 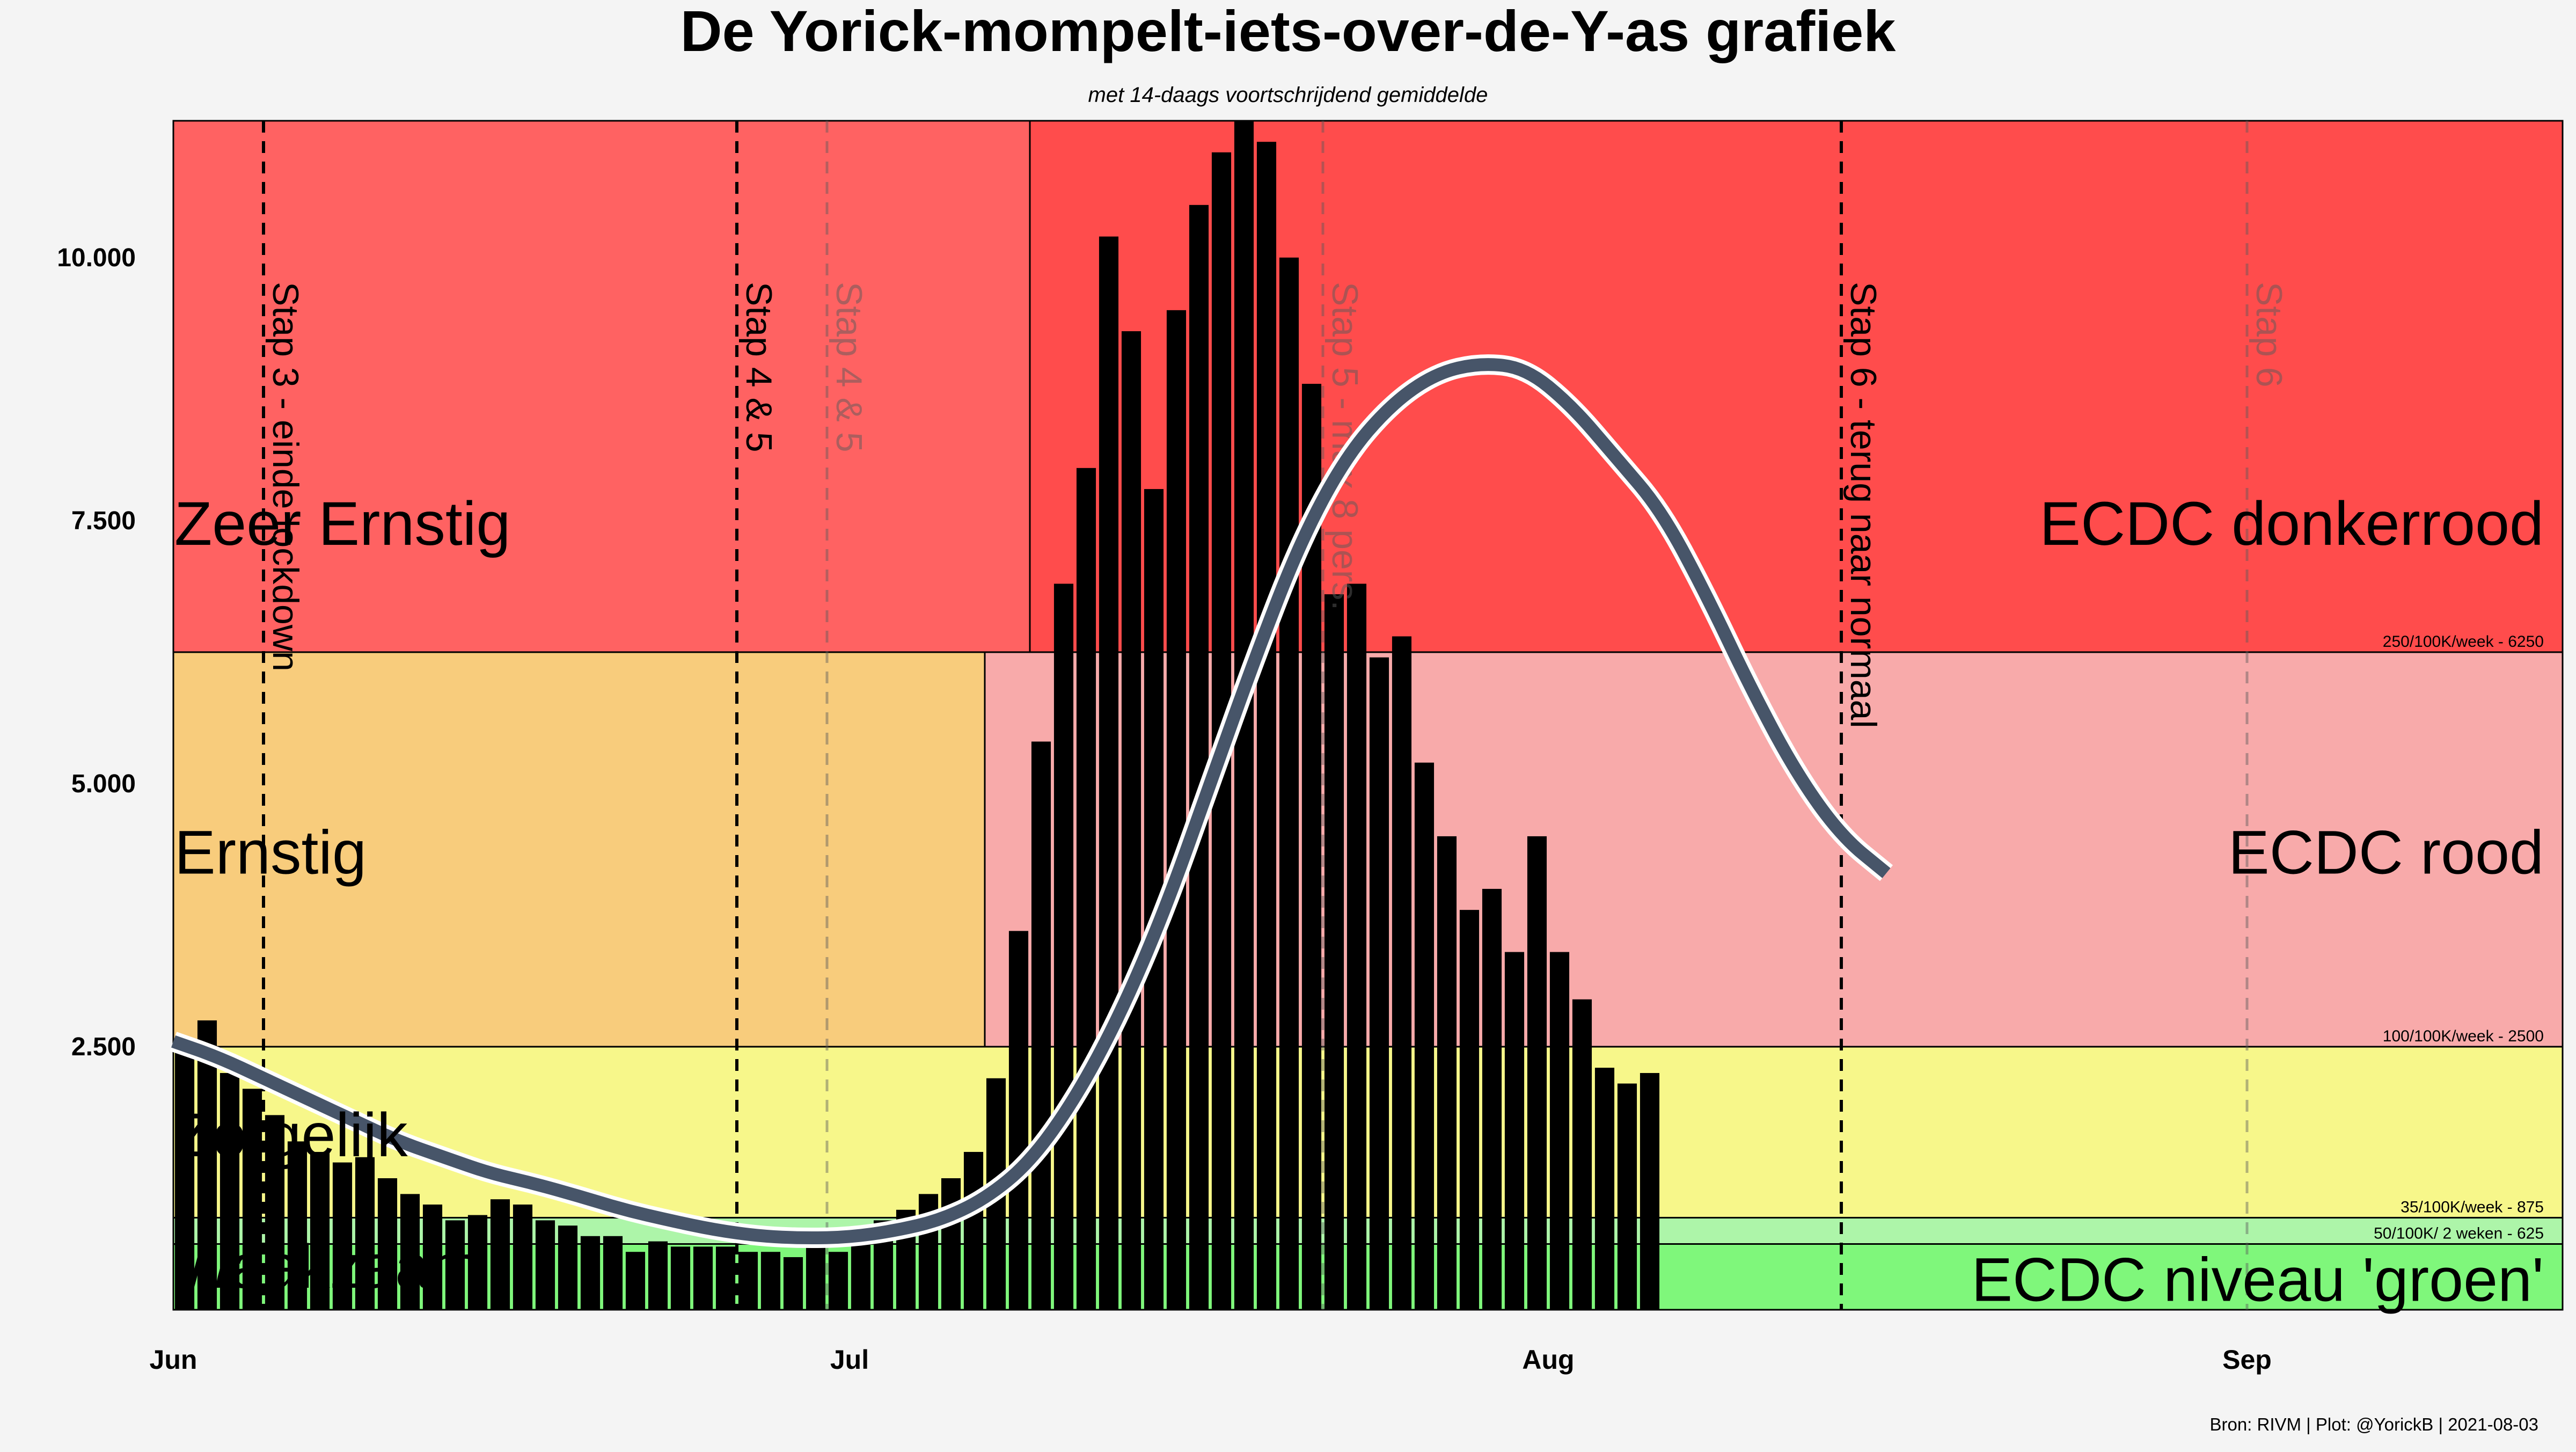 I want to click on step-label: Stap 3 - einde lockdown, so click(x=285, y=477).